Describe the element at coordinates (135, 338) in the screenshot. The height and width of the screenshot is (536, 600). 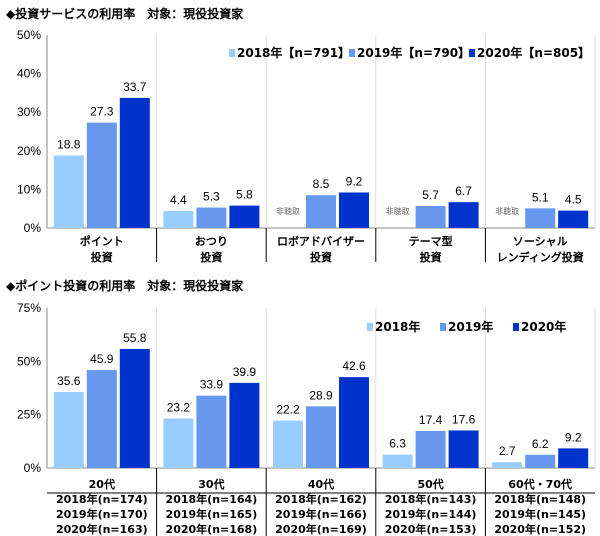
I see `data-label: 55.8` at that location.